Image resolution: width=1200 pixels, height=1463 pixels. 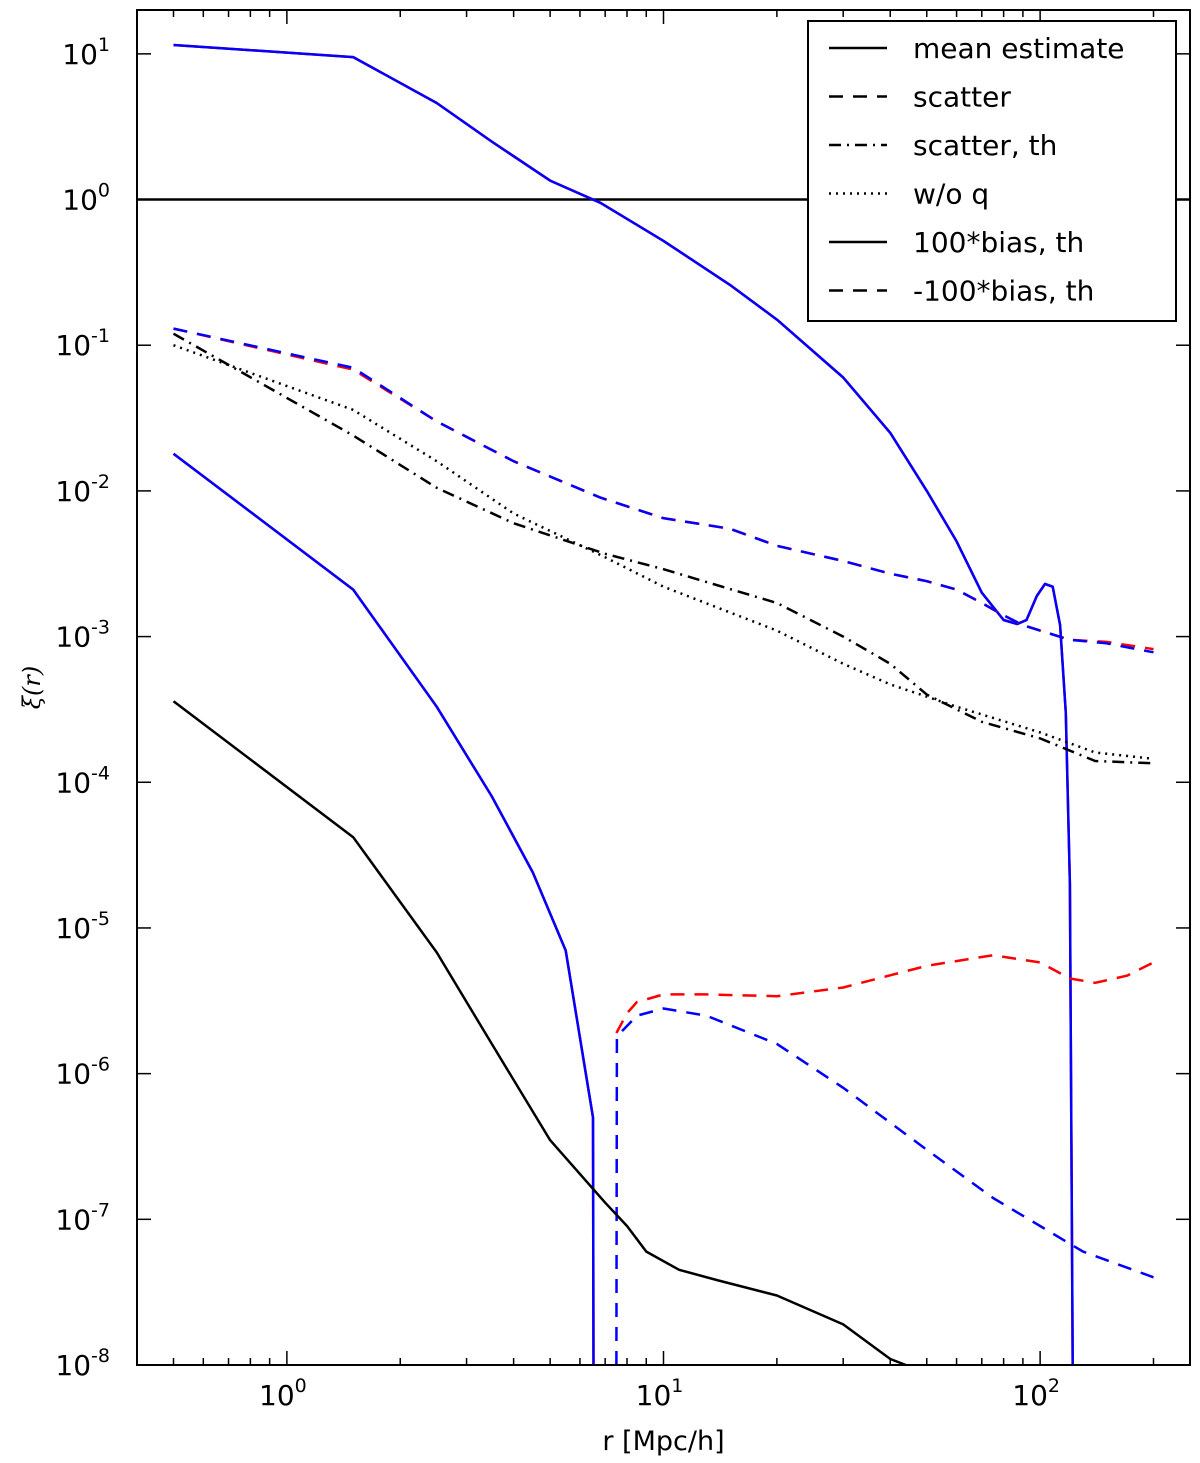 What do you see at coordinates (1003, 291) in the screenshot?
I see `legend-label: -100*bias, th` at bounding box center [1003, 291].